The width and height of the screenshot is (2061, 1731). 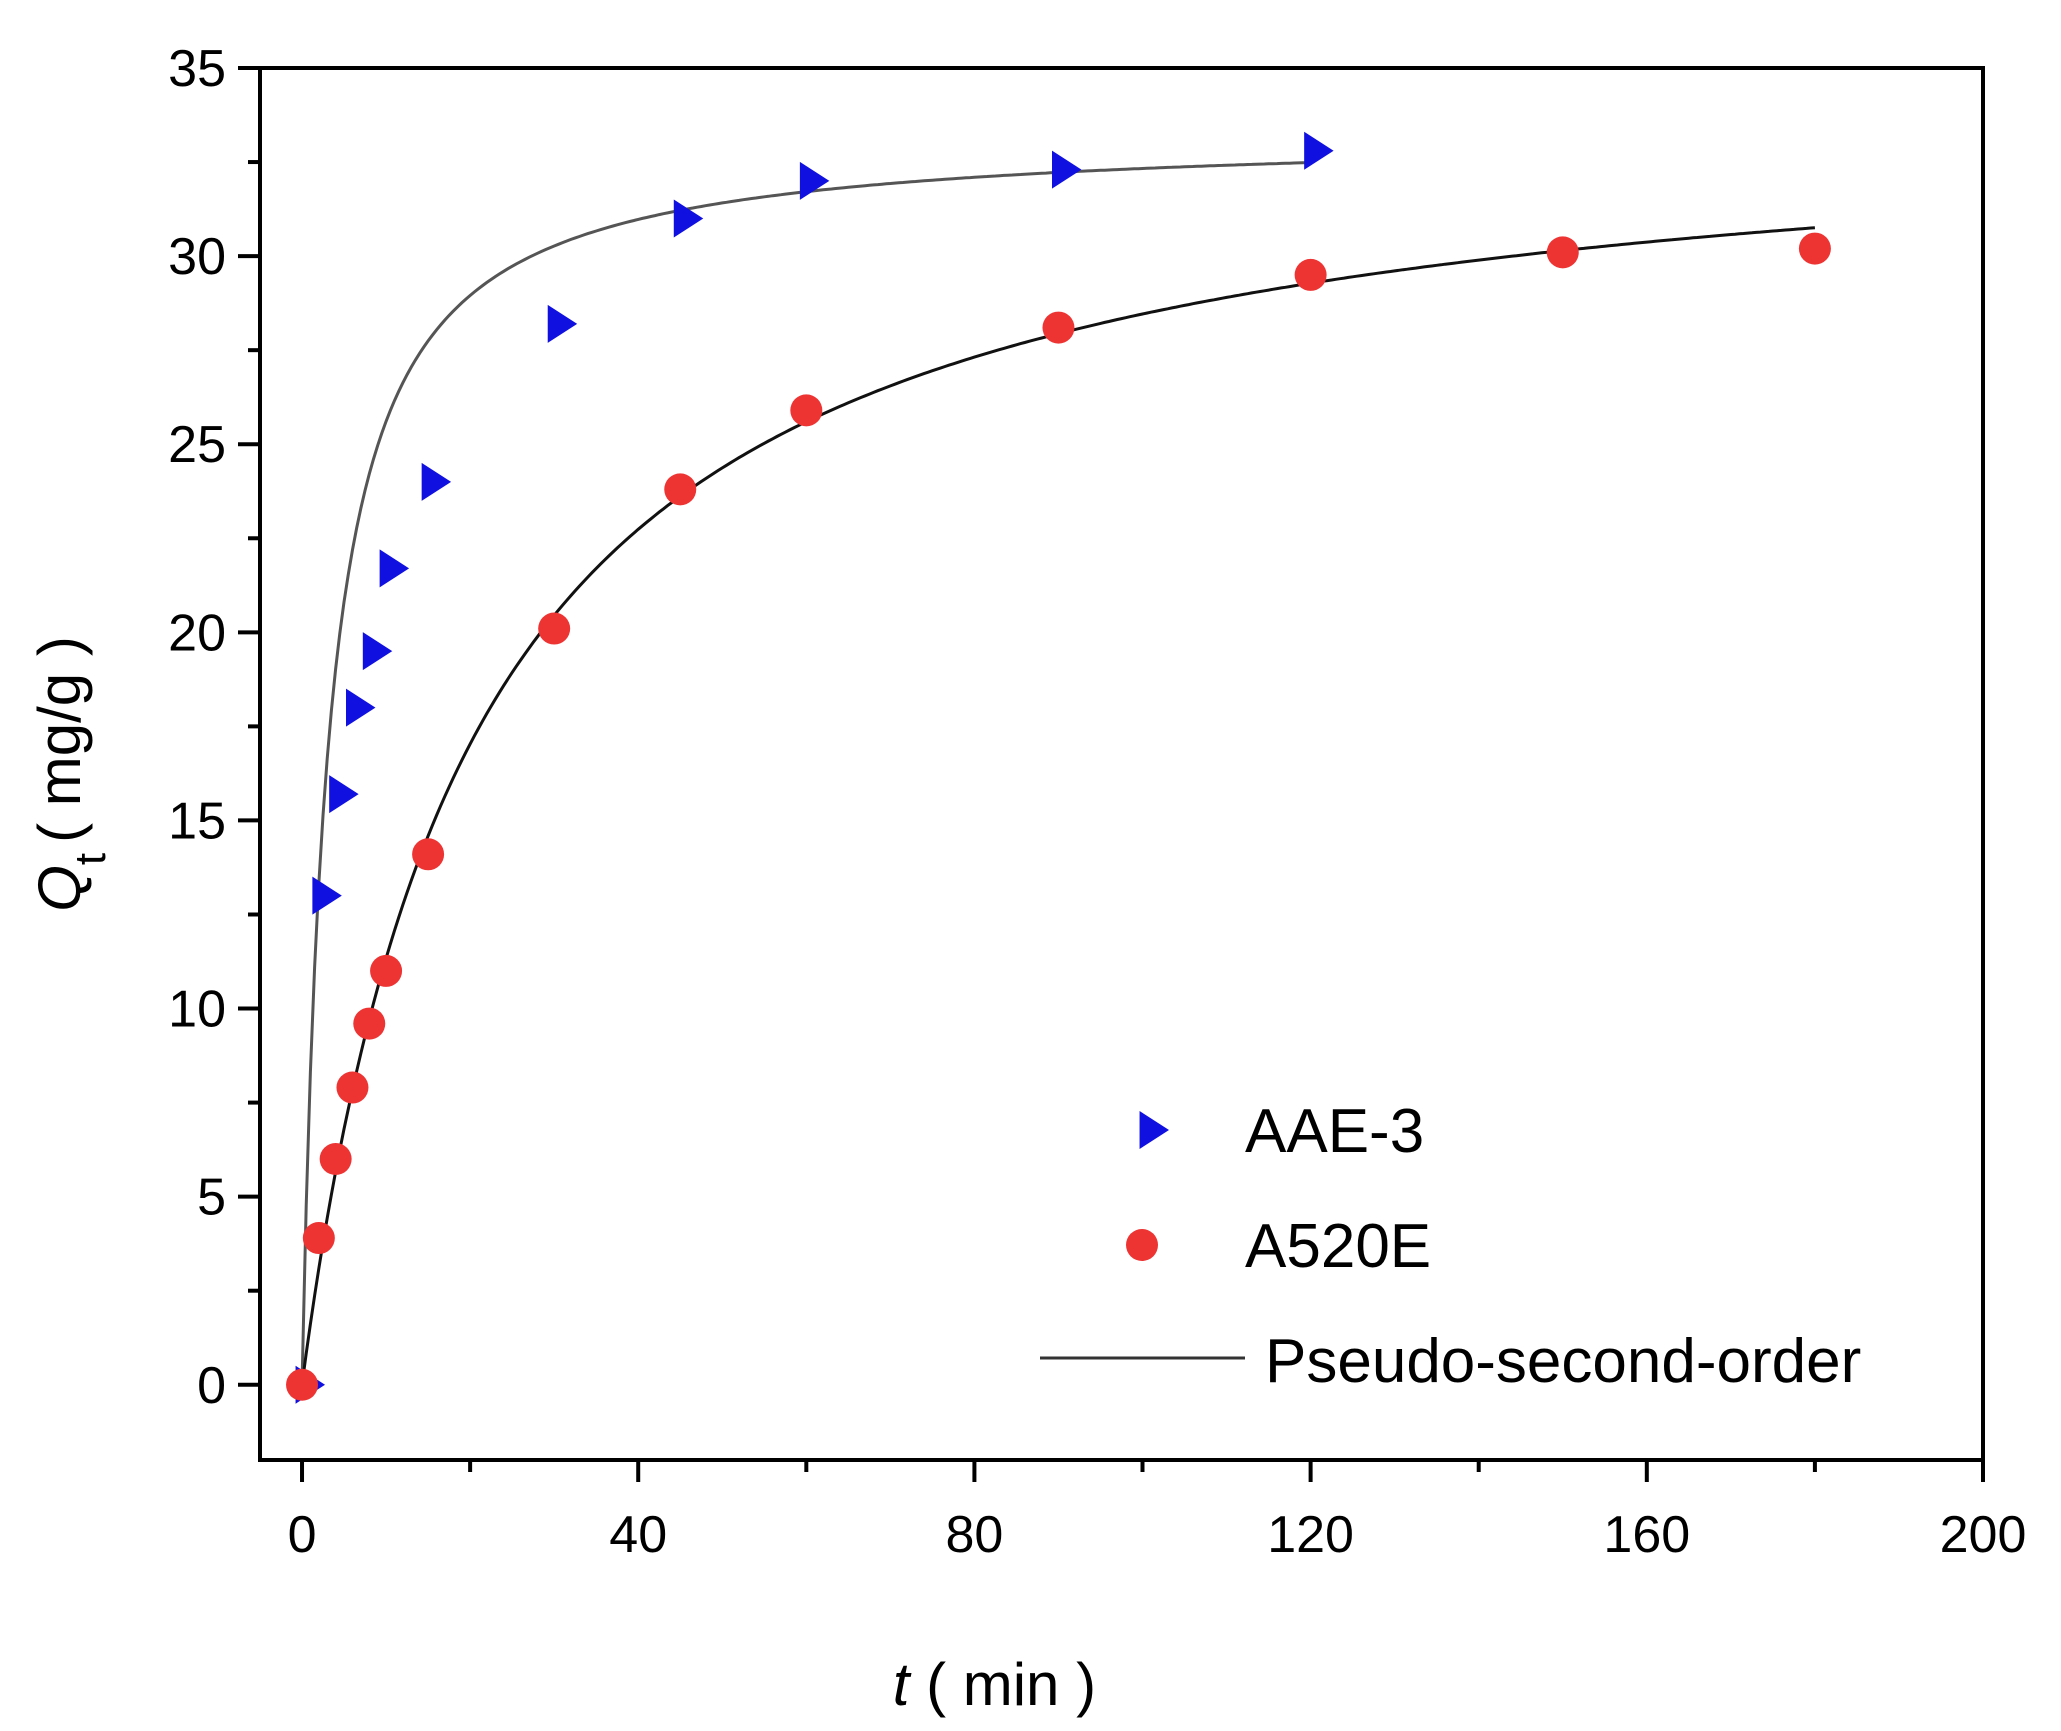 I want to click on x-axis-variable: t, so click(x=909, y=1684).